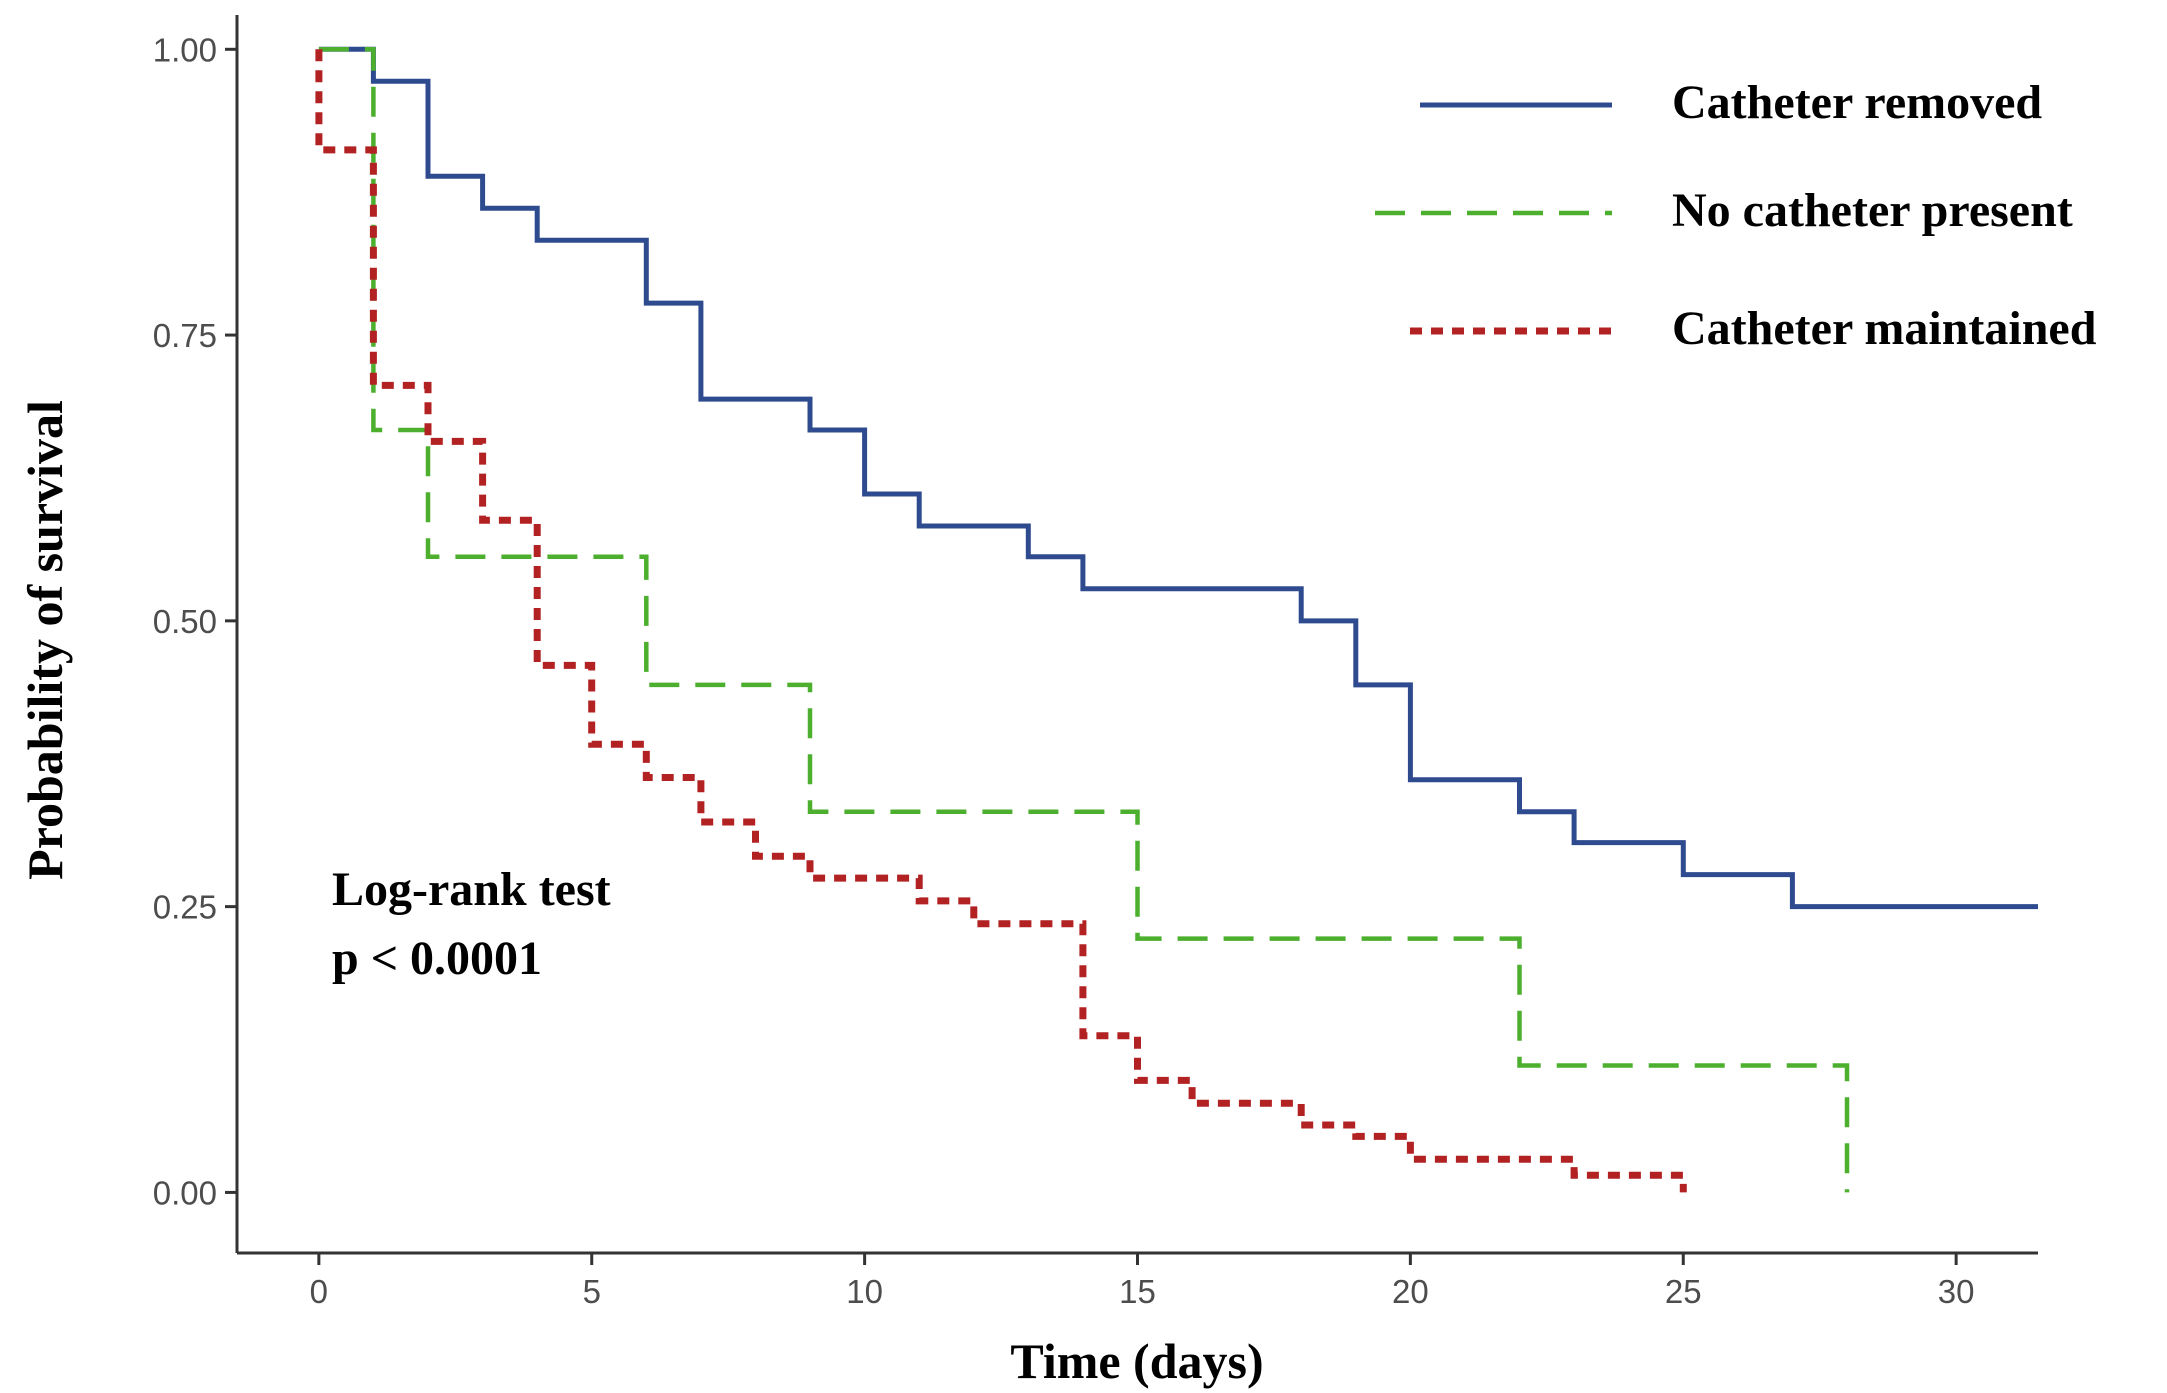  I want to click on x-tick-label: 30, so click(1956, 1291).